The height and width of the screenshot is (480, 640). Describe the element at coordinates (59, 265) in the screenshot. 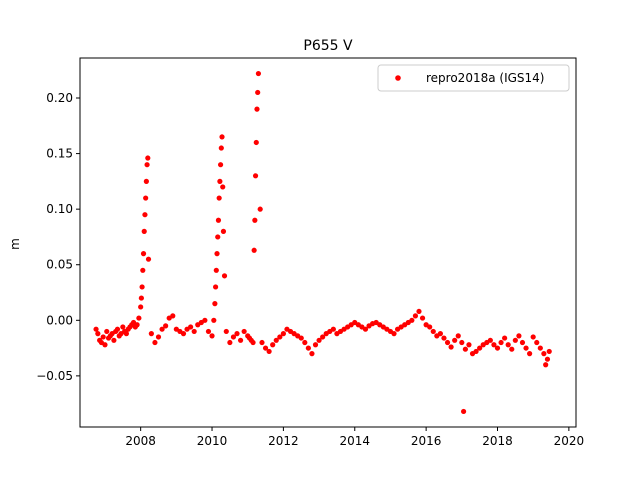

I see `y-tick-label: 0.05` at that location.